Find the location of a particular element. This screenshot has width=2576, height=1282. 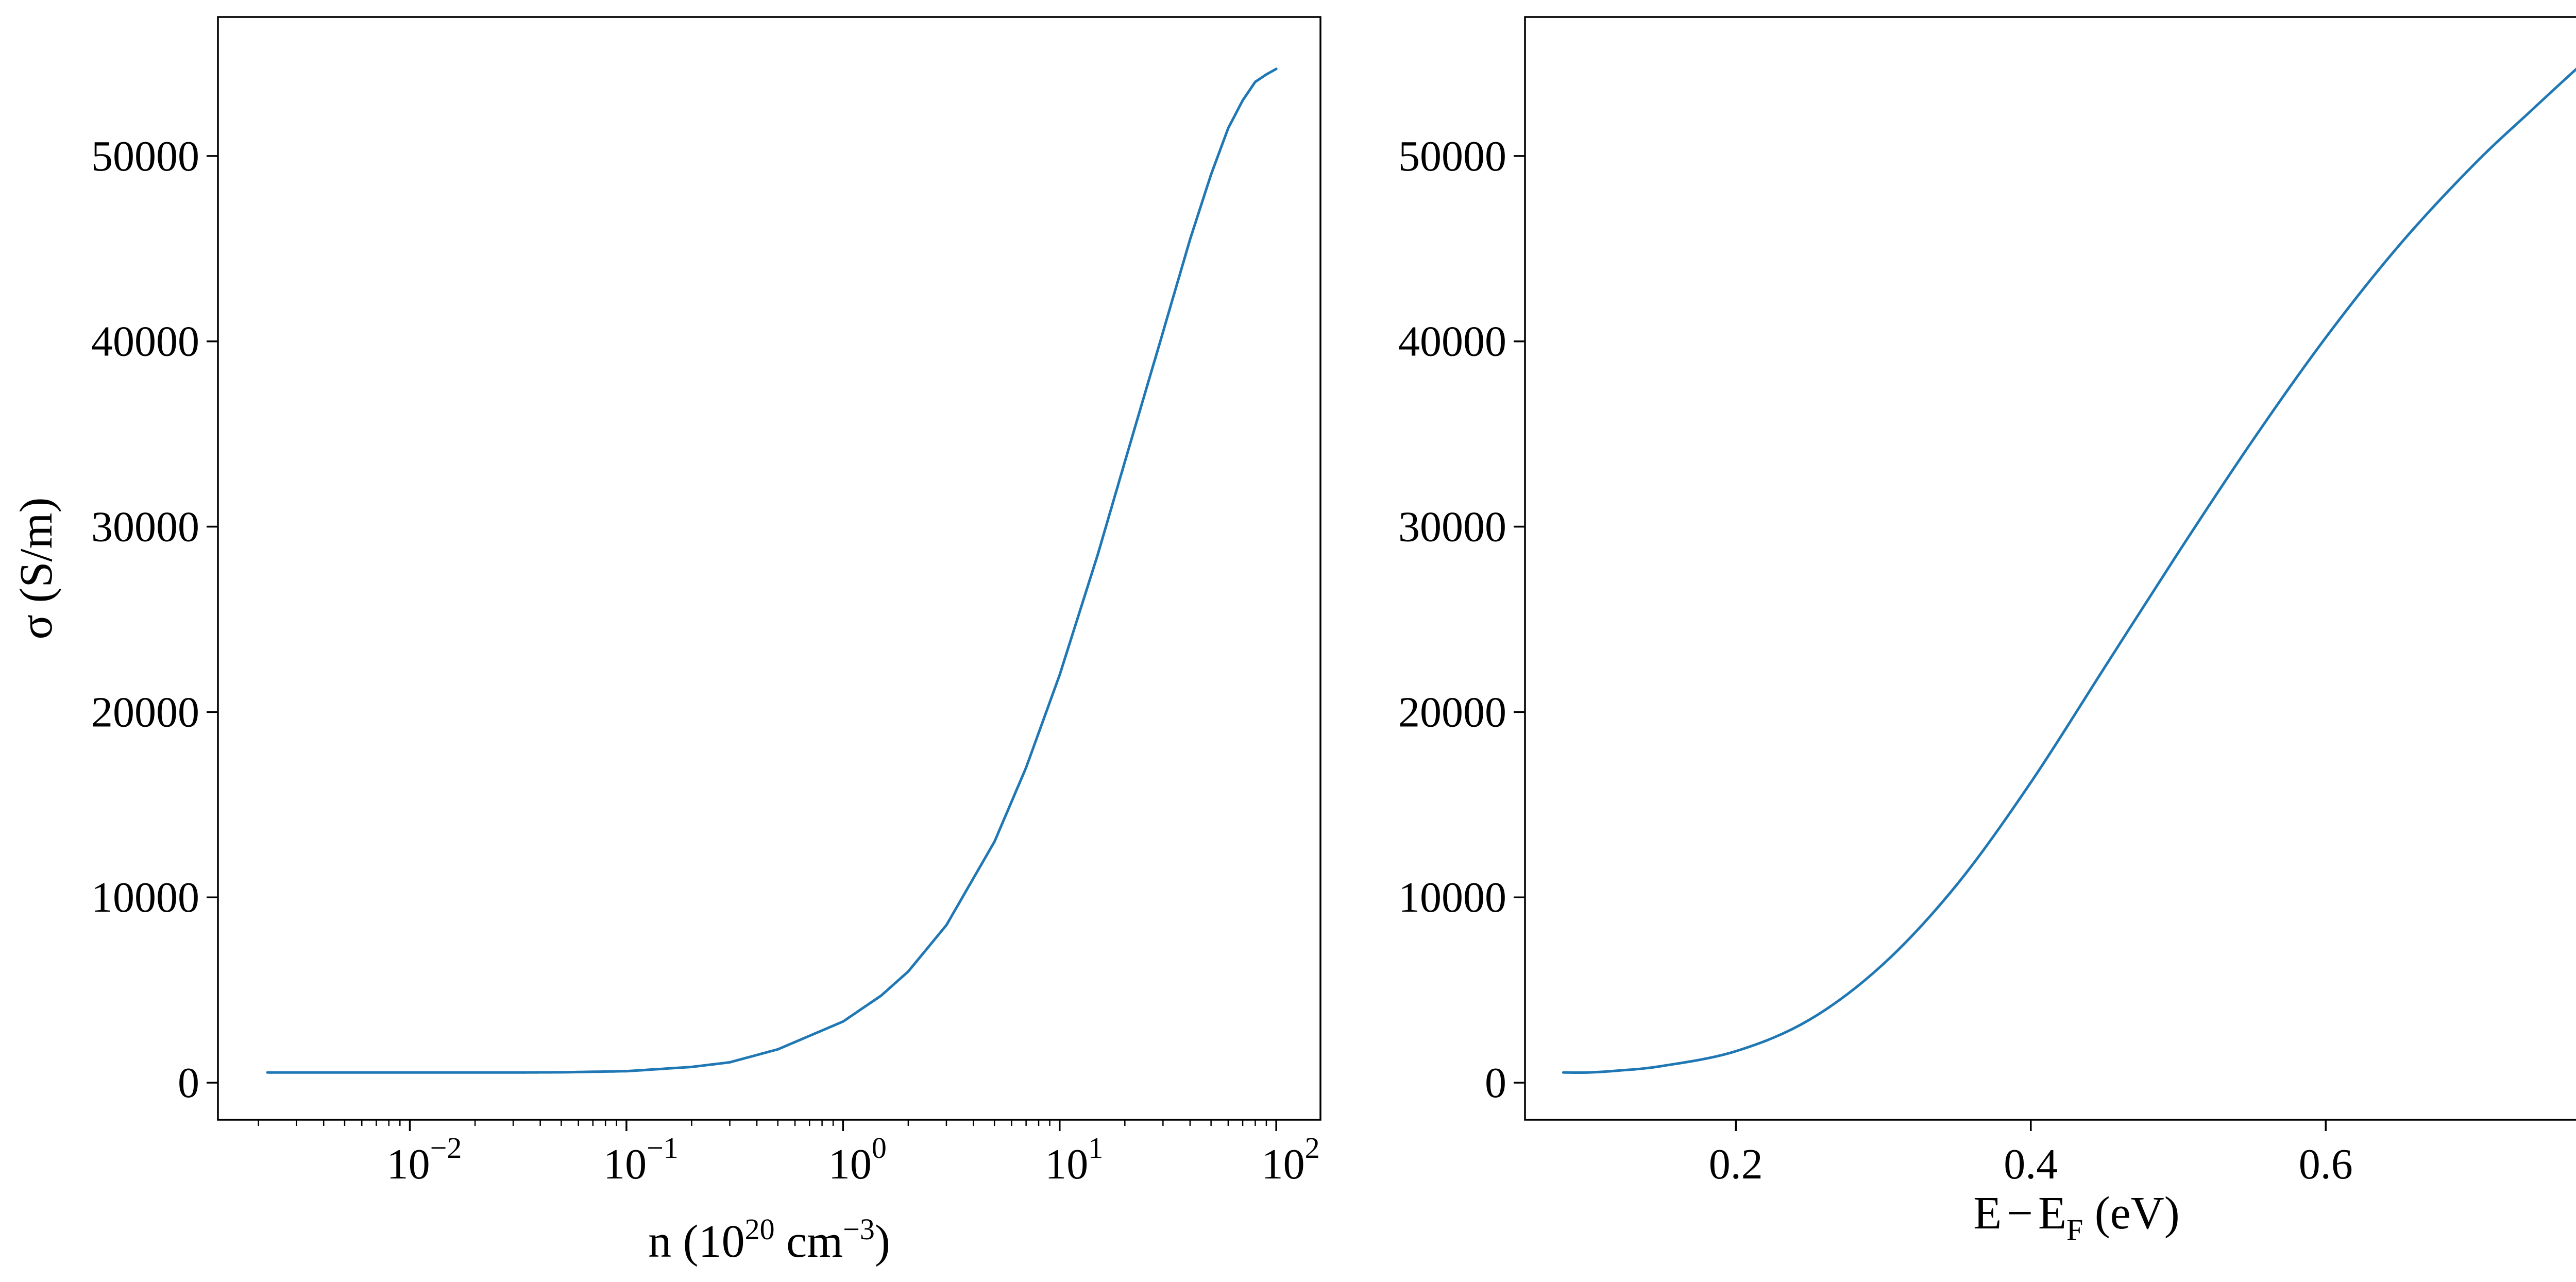

left-x-axis-label-sup1: 20 is located at coordinates (760, 1229).